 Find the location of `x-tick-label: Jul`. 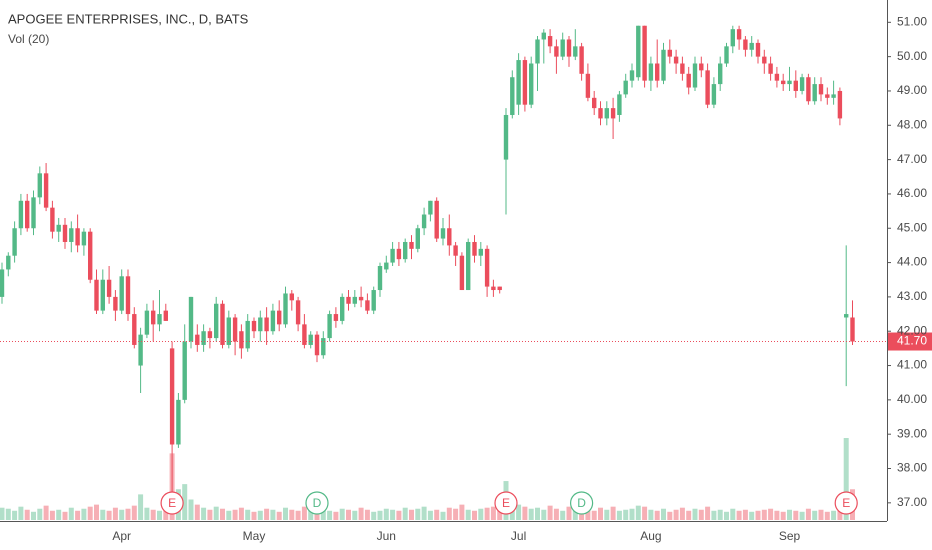

x-tick-label: Jul is located at coordinates (518, 536).